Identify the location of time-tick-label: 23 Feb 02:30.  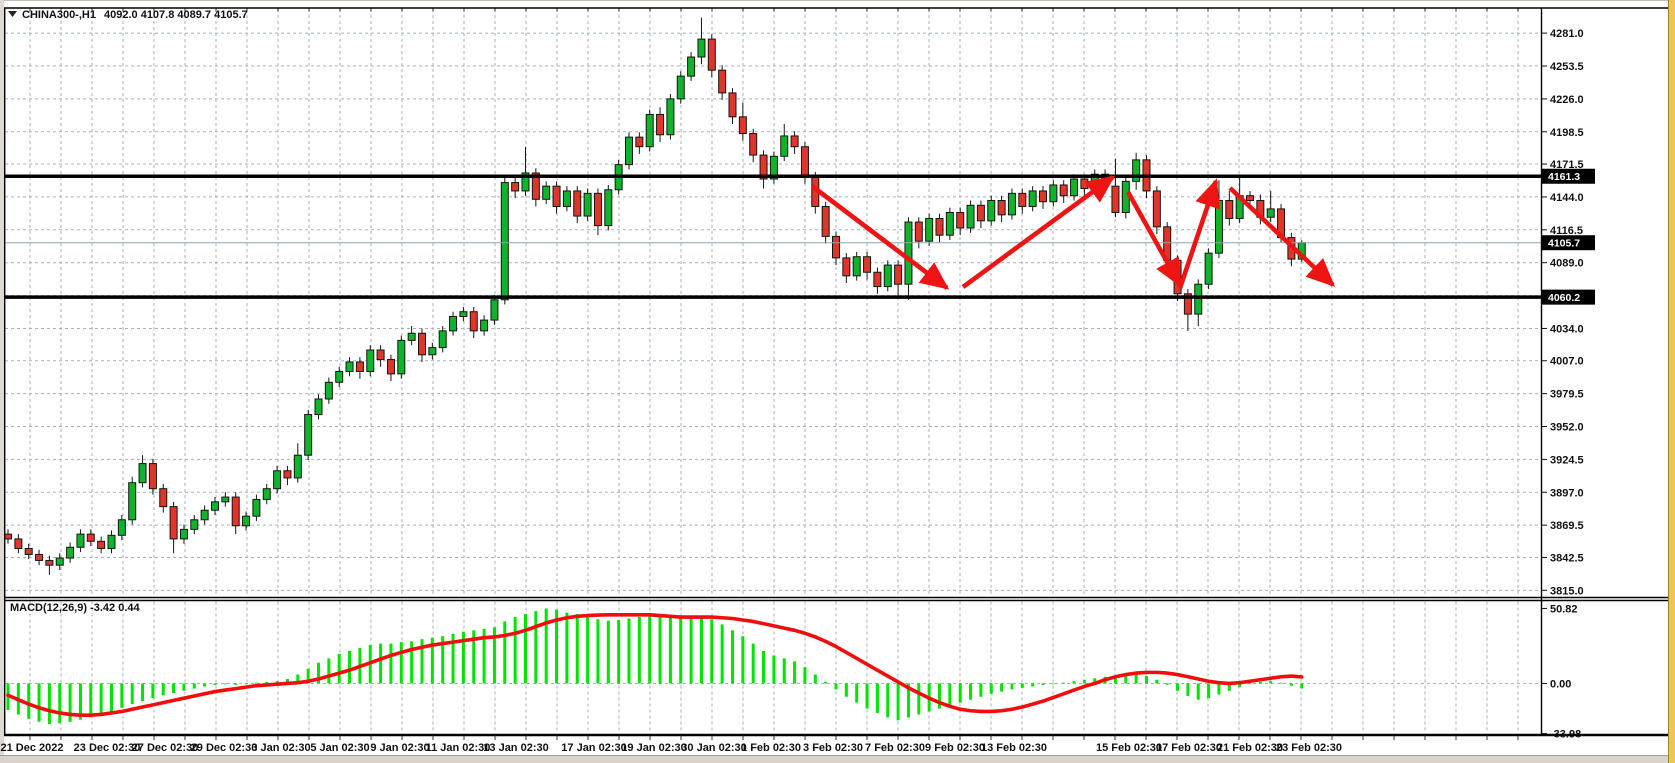
(1309, 748).